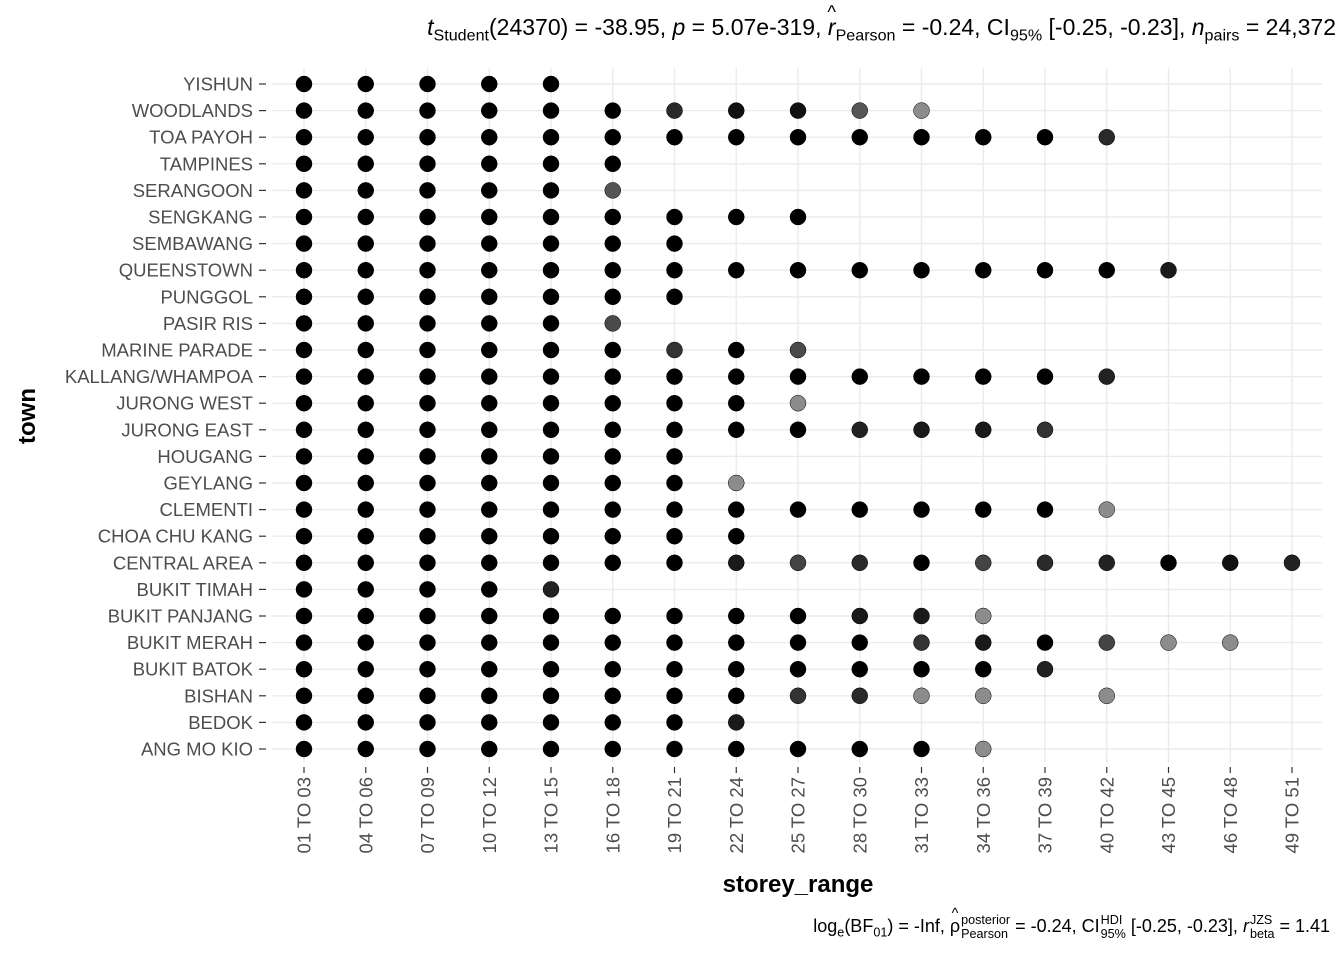  I want to click on y-tick-label-woodlands: WOODLANDS, so click(192, 110).